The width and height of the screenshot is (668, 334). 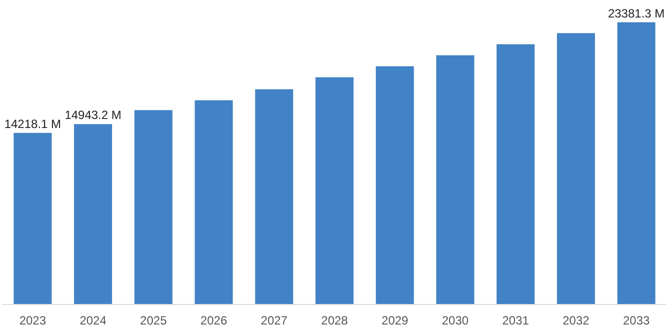 What do you see at coordinates (214, 321) in the screenshot?
I see `x-tick-label: 2026` at bounding box center [214, 321].